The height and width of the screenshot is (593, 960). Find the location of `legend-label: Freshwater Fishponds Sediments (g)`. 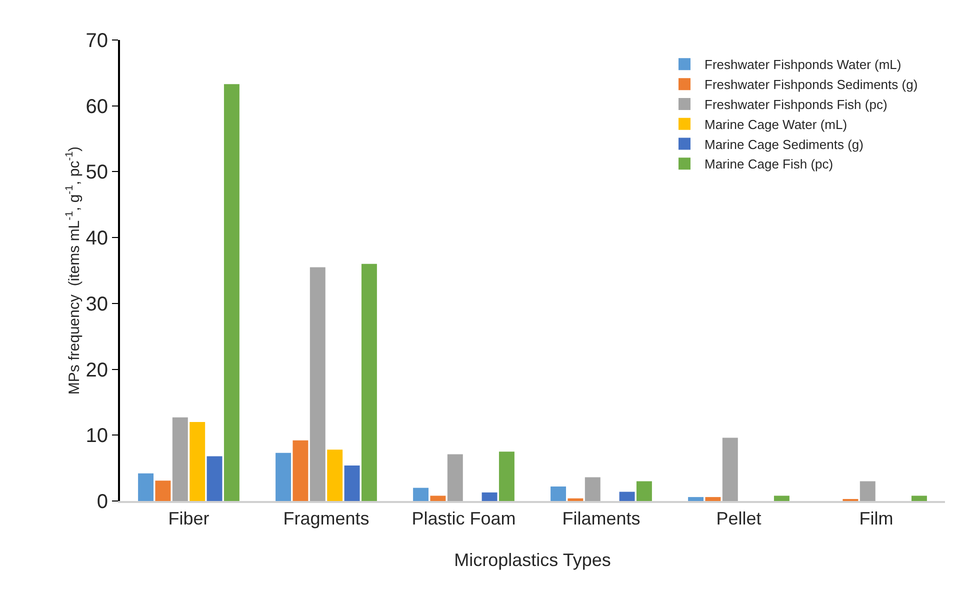

legend-label: Freshwater Fishponds Sediments (g) is located at coordinates (811, 84).